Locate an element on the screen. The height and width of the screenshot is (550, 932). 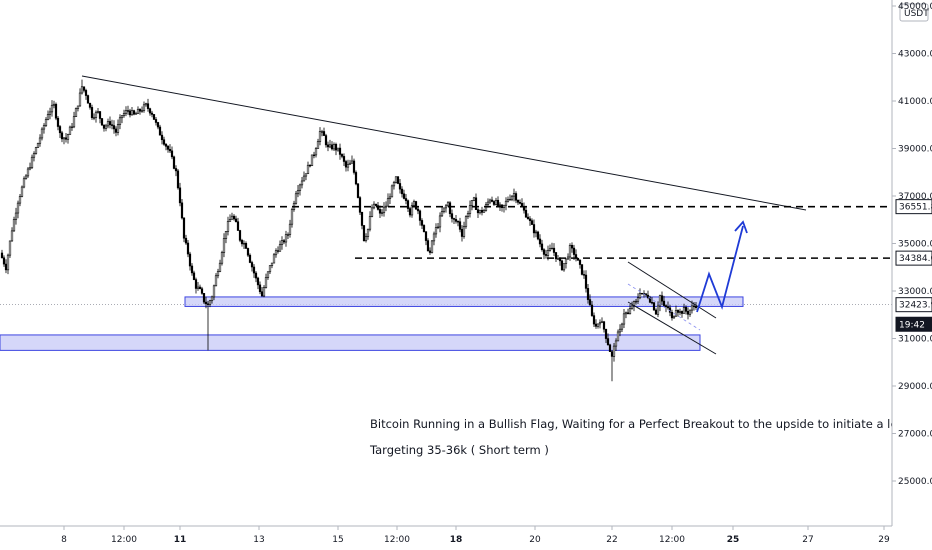
price-tag-label: 36551.86 is located at coordinates (915, 208).